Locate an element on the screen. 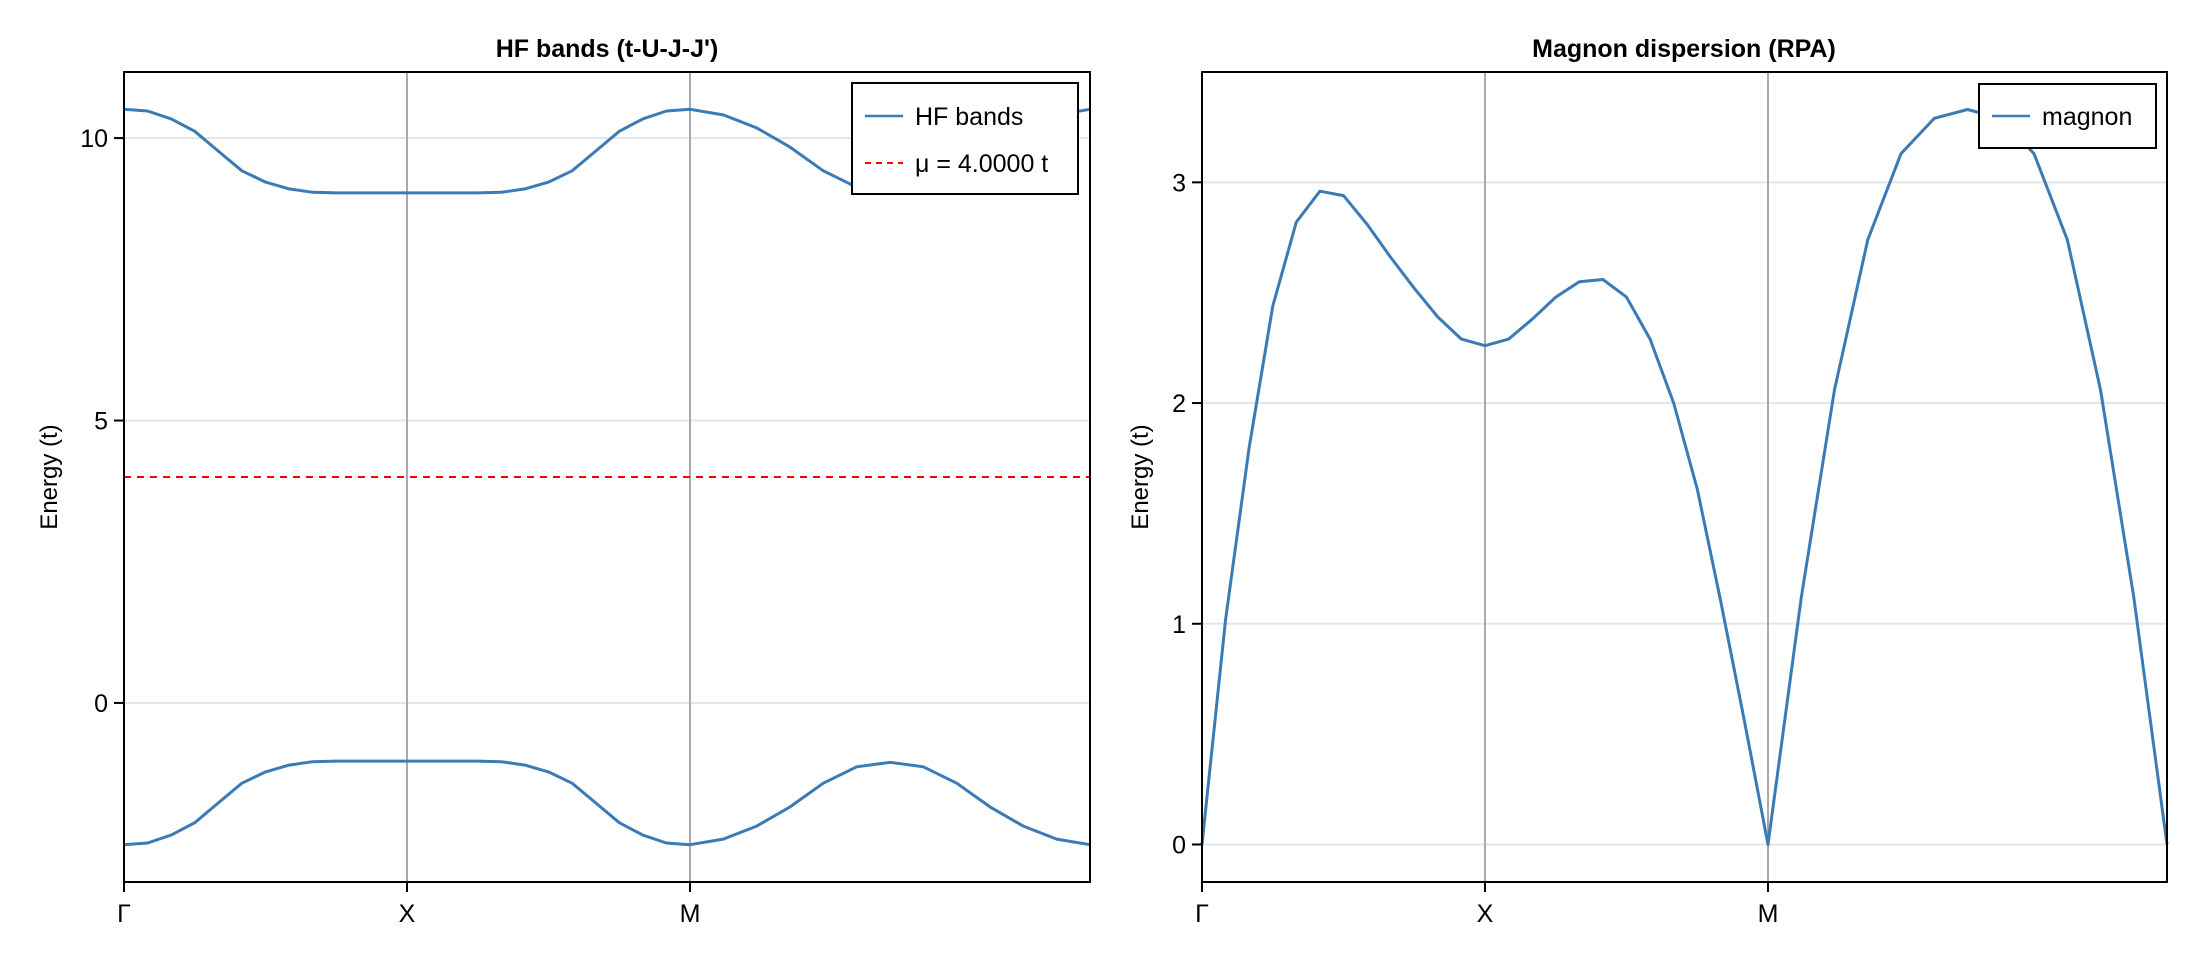 The width and height of the screenshot is (2200, 965). legend-box is located at coordinates (965, 138).